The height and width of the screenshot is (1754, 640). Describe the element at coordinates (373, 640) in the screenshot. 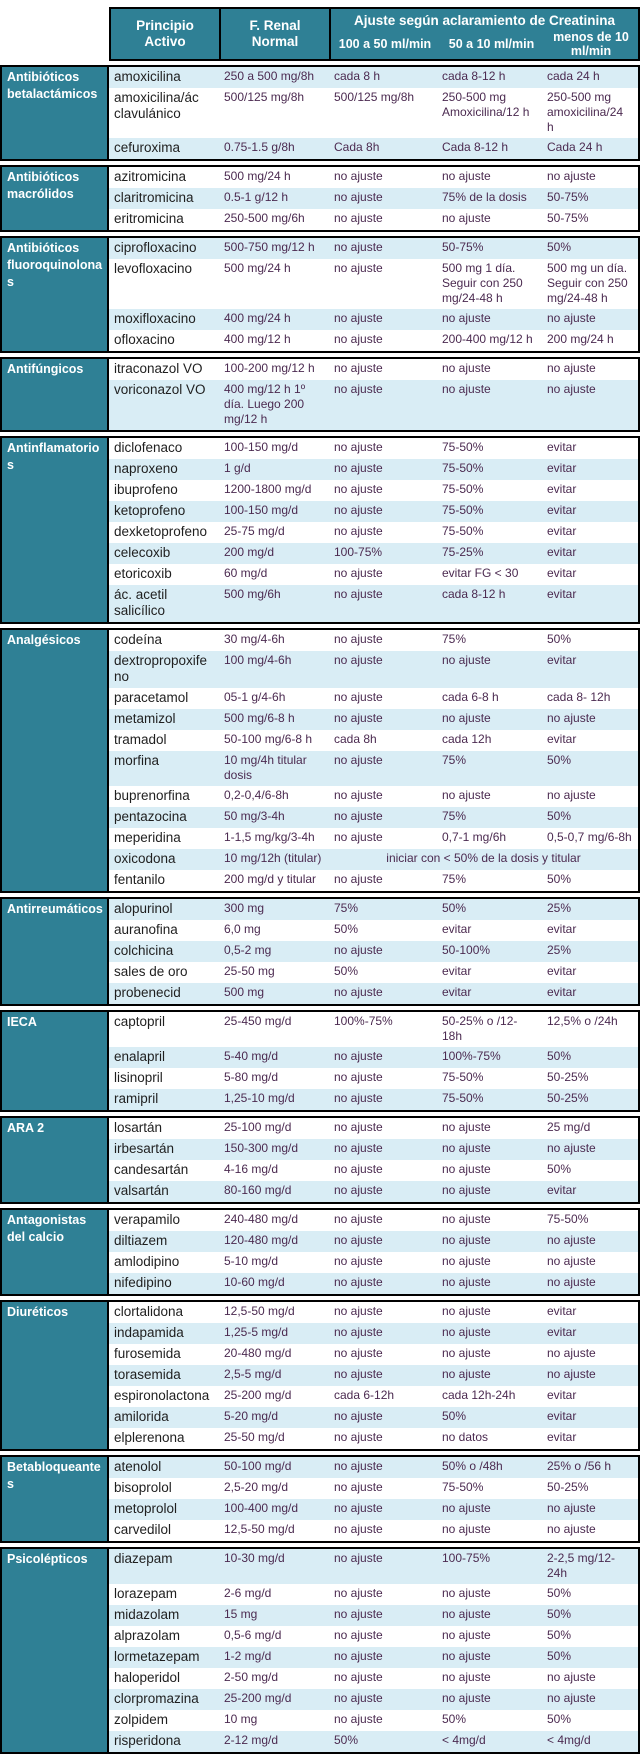

I see `table-row: codeína 30 mg/4-6h no ajuste 75% 50%` at that location.